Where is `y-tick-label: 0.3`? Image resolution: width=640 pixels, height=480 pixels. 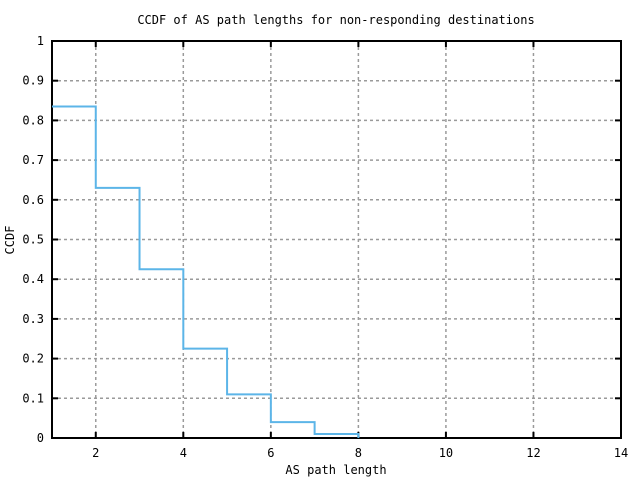
y-tick-label: 0.3 is located at coordinates (33, 319).